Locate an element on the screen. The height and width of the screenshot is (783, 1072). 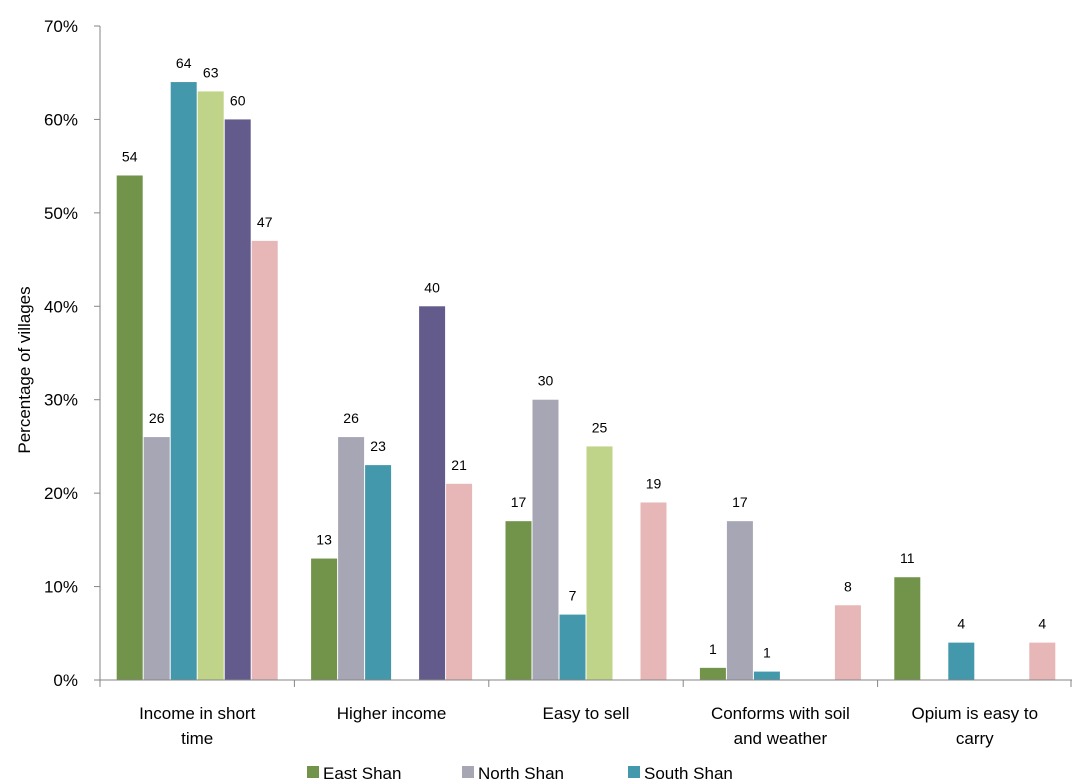
x-category-label: Conforms with soil and weather is located at coordinates (780, 726).